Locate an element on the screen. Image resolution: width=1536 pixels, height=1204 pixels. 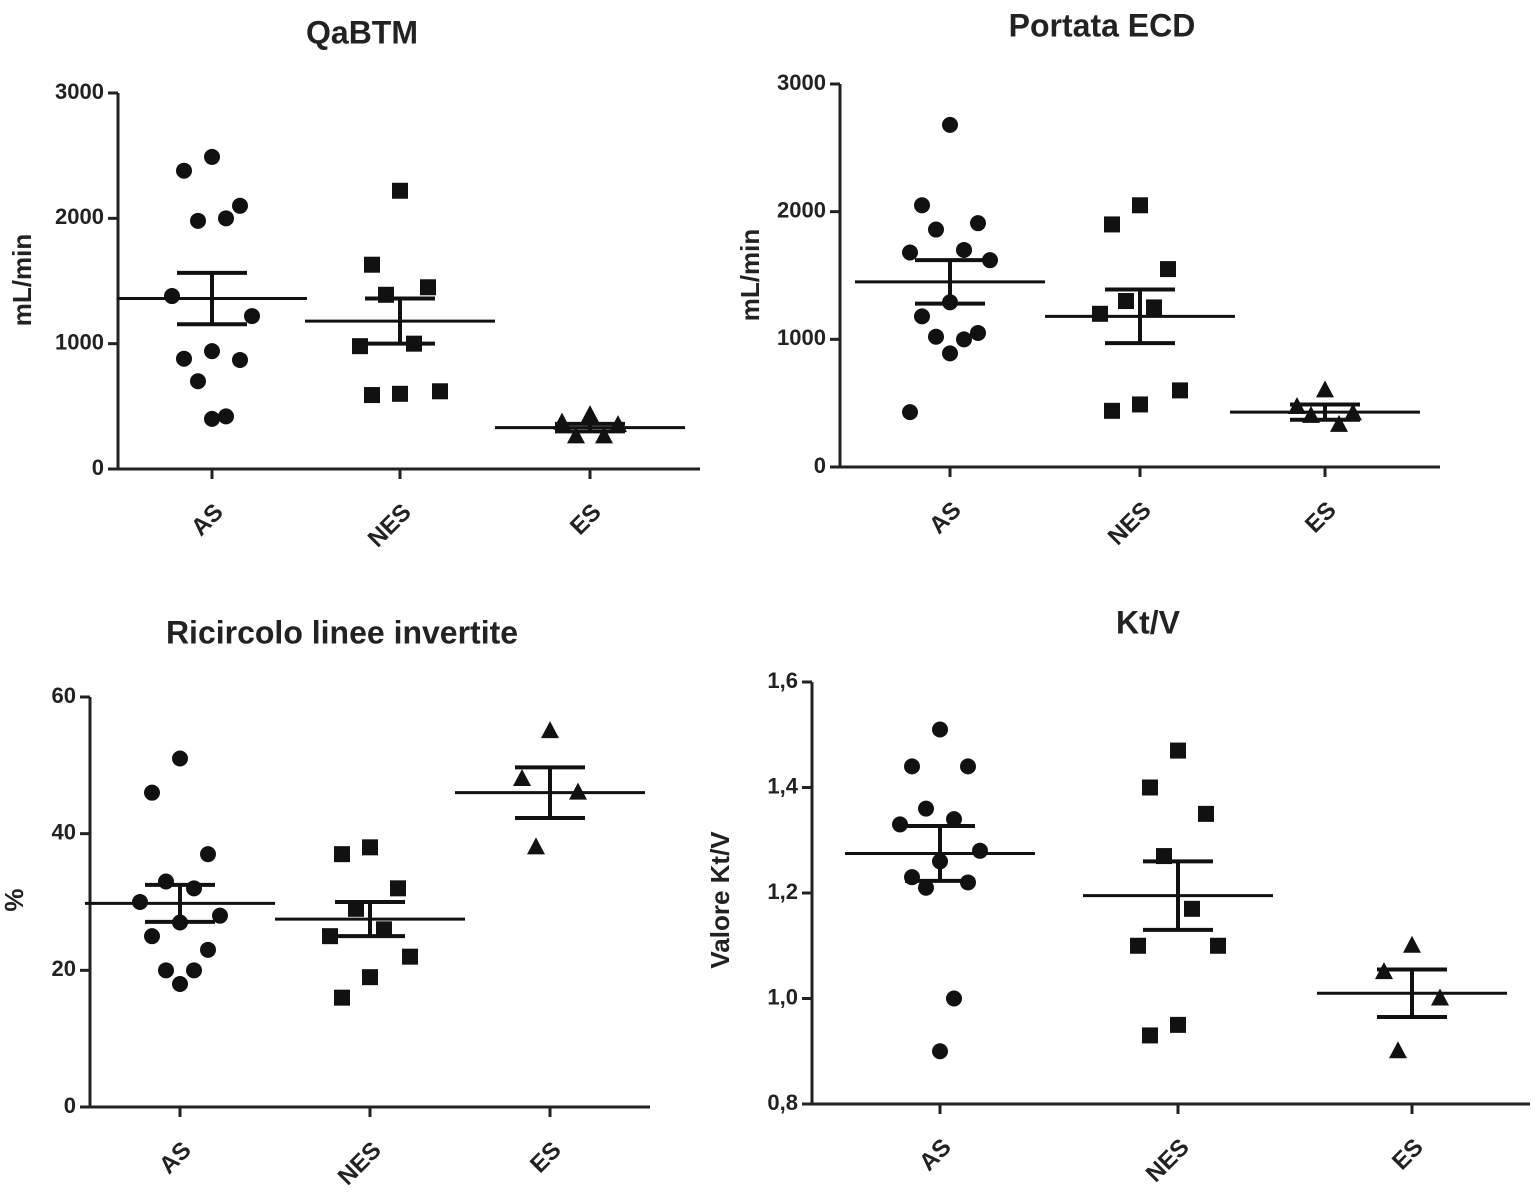
y-axis-label: % is located at coordinates (14, 899).